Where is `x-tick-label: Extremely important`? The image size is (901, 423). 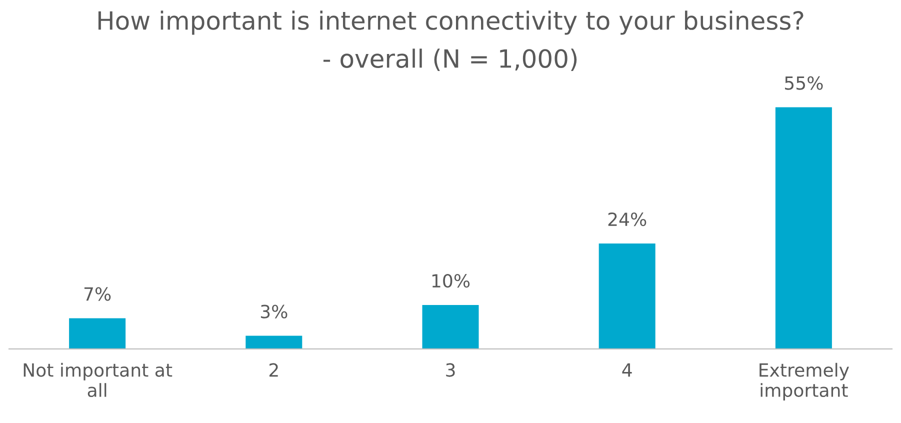 x-tick-label: Extremely important is located at coordinates (804, 381).